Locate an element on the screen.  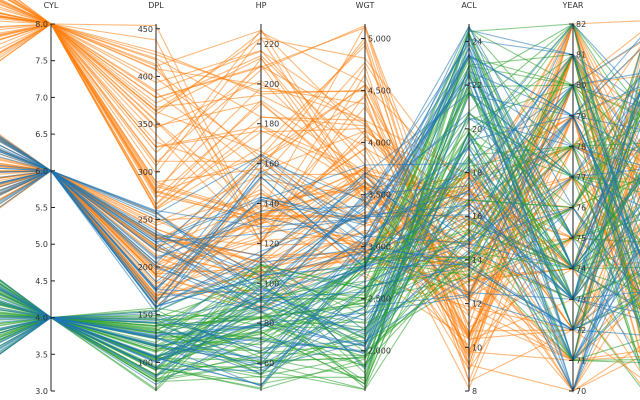
axis-wgt: WGT 2,000 2,500 3,000 3,500 4,000 4,500 5,000 is located at coordinates (373, 196).